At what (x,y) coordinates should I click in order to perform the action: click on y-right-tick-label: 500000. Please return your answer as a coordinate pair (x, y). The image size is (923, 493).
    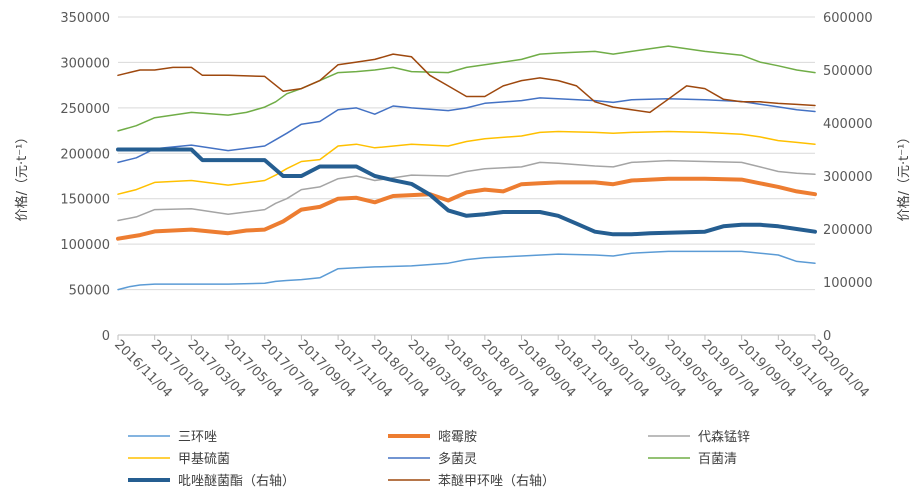
    Looking at the image, I should click on (848, 71).